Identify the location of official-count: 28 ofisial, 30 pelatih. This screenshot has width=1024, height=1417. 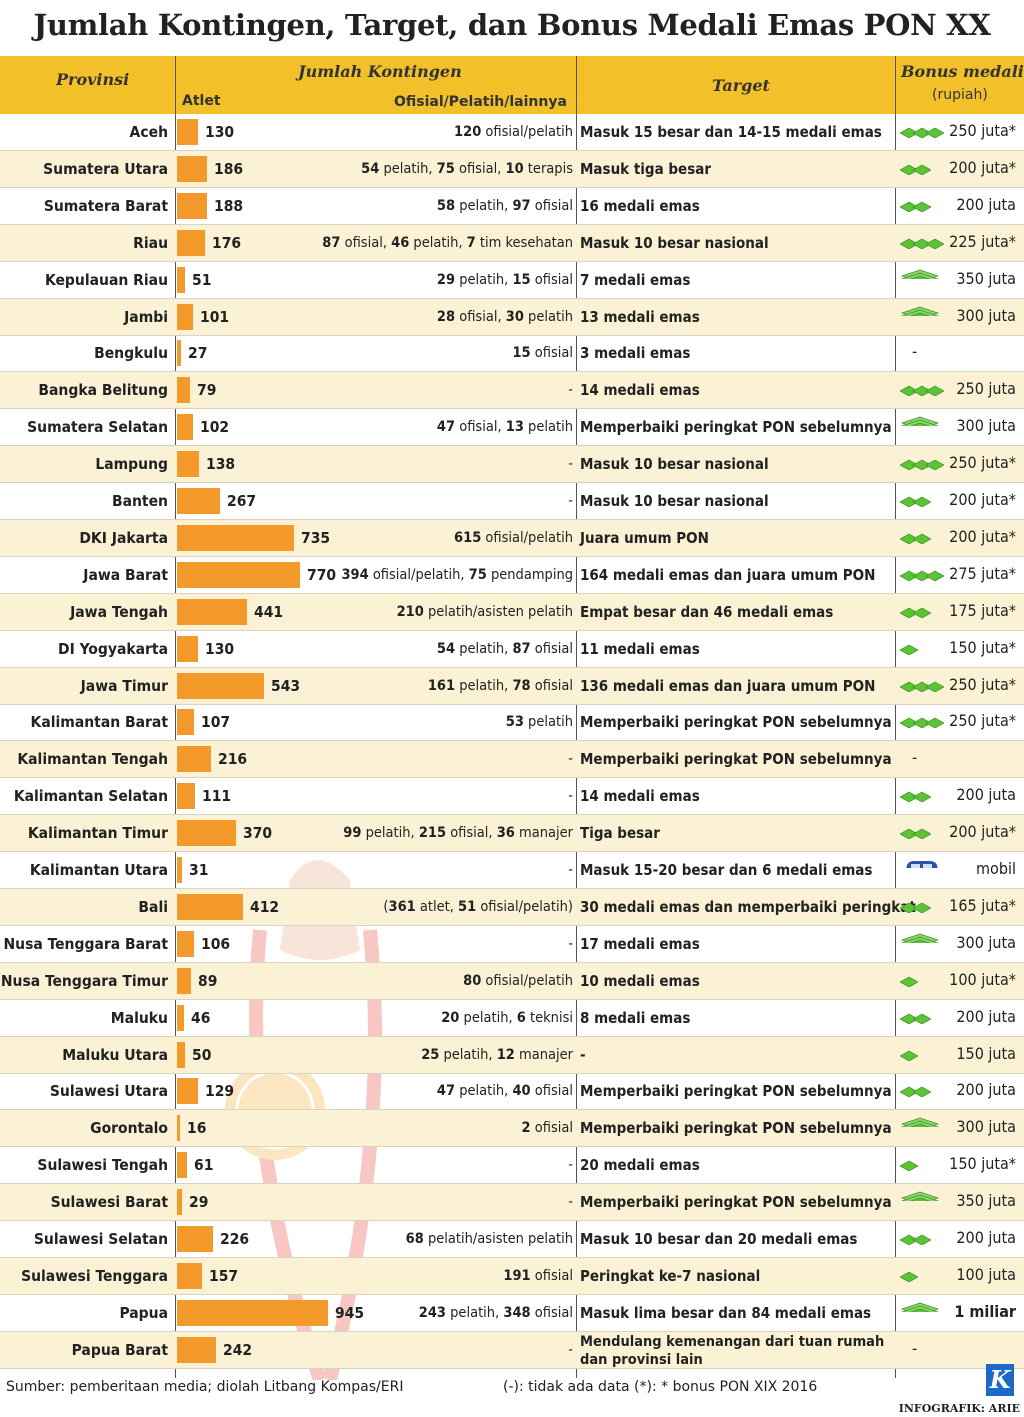
(504, 316).